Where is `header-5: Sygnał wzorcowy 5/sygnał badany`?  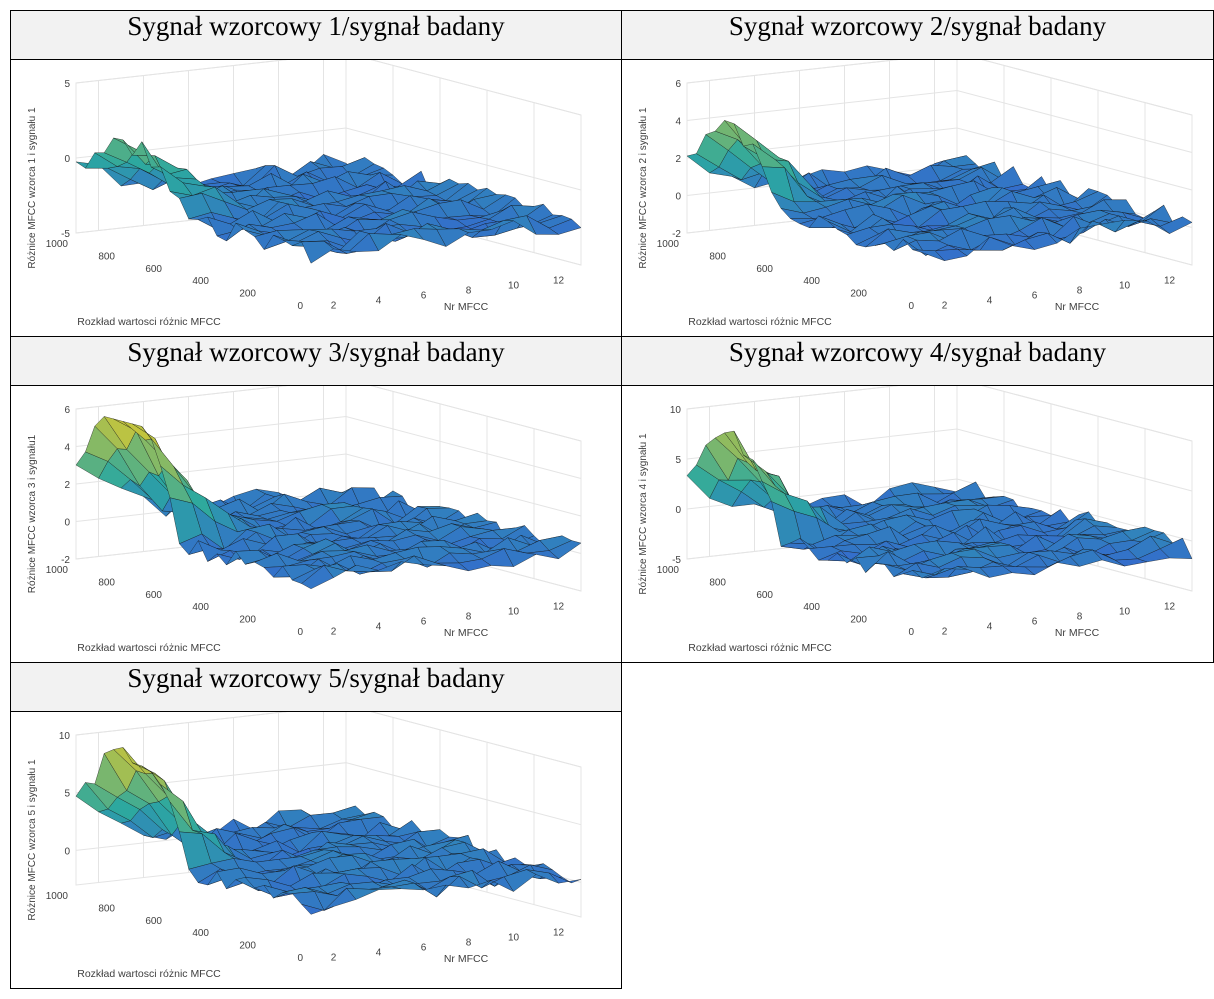
header-5: Sygnał wzorcowy 5/sygnał badany is located at coordinates (316, 687).